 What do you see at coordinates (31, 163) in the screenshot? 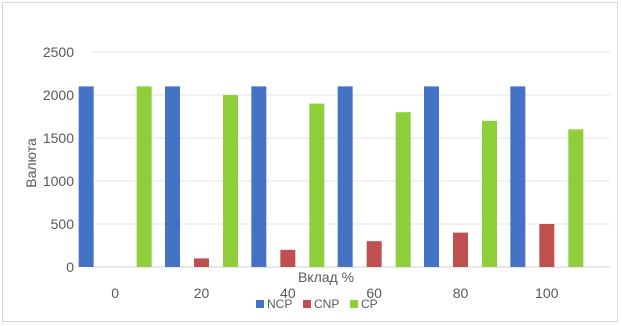
I see `y-axis-title: Валюта` at bounding box center [31, 163].